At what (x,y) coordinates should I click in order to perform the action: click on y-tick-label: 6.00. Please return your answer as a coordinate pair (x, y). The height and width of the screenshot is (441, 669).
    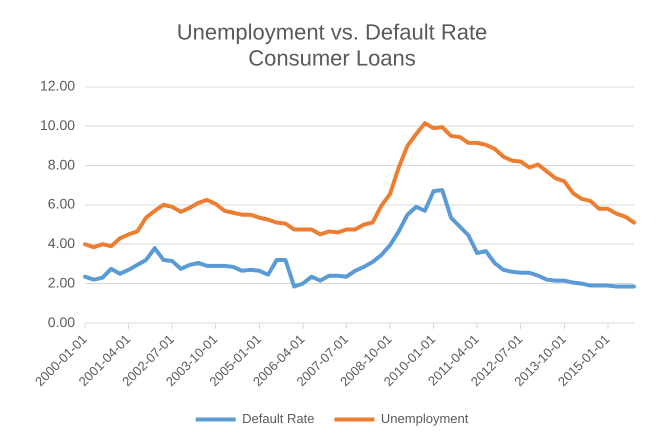
    Looking at the image, I should click on (62, 204).